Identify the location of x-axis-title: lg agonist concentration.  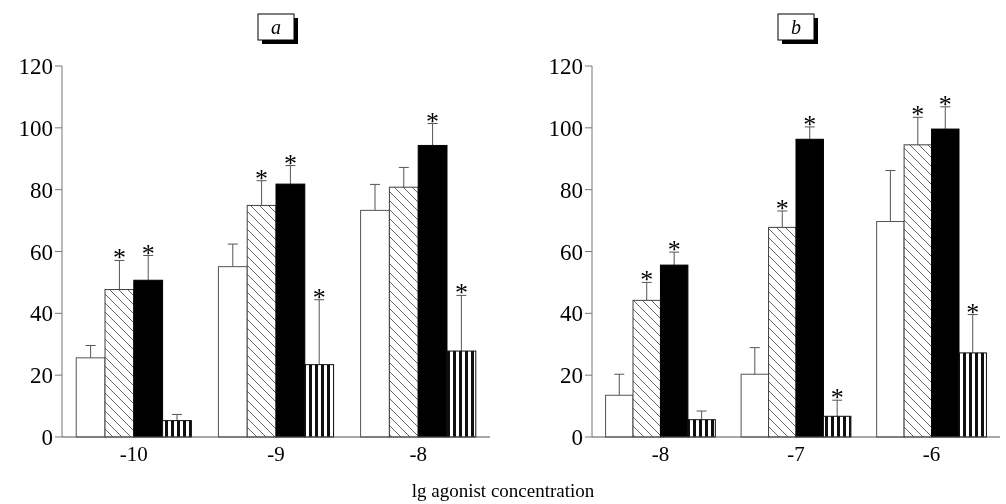
(503, 490).